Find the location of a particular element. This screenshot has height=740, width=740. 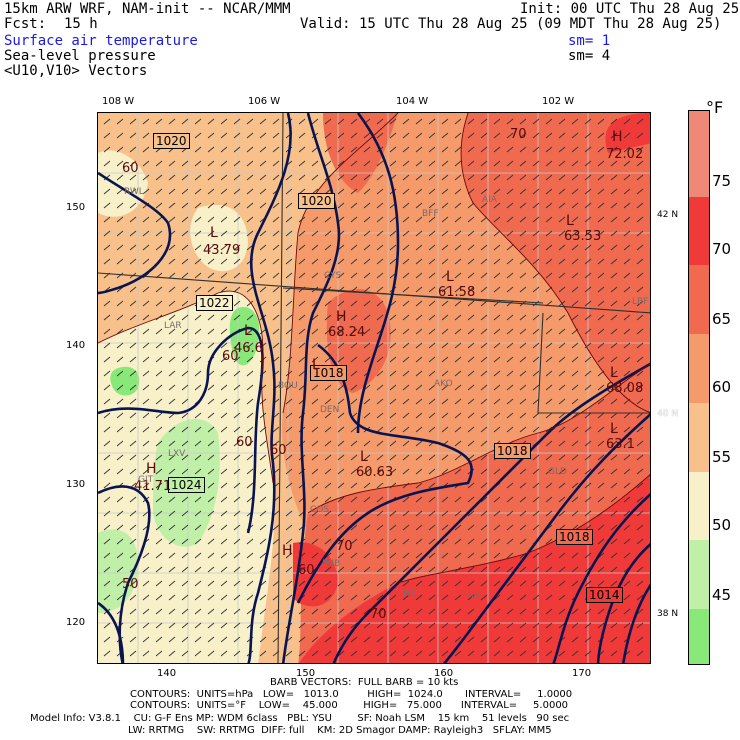

legend-level-50: 50 is located at coordinates (722, 525).